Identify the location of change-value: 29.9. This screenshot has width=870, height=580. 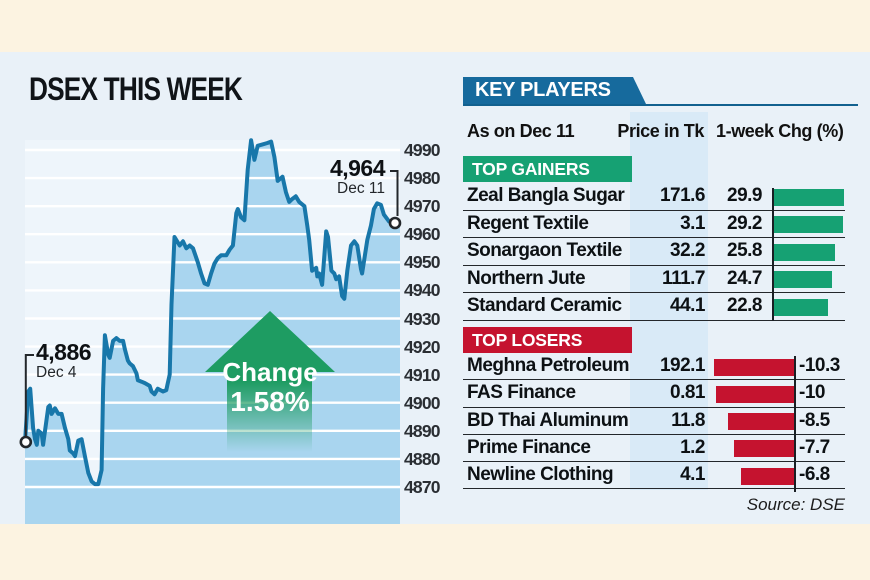
(744, 195).